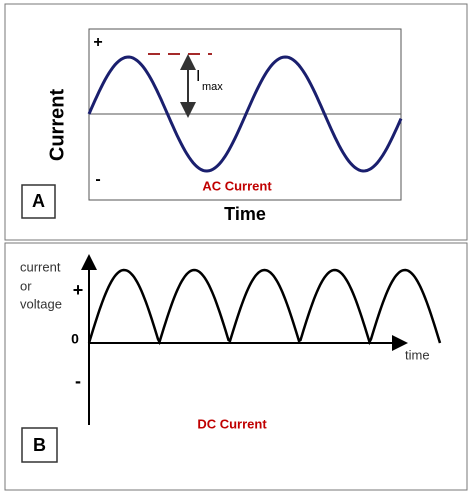 This screenshot has height=500, width=475. Describe the element at coordinates (232, 423) in the screenshot. I see `caption: DC Current` at that location.